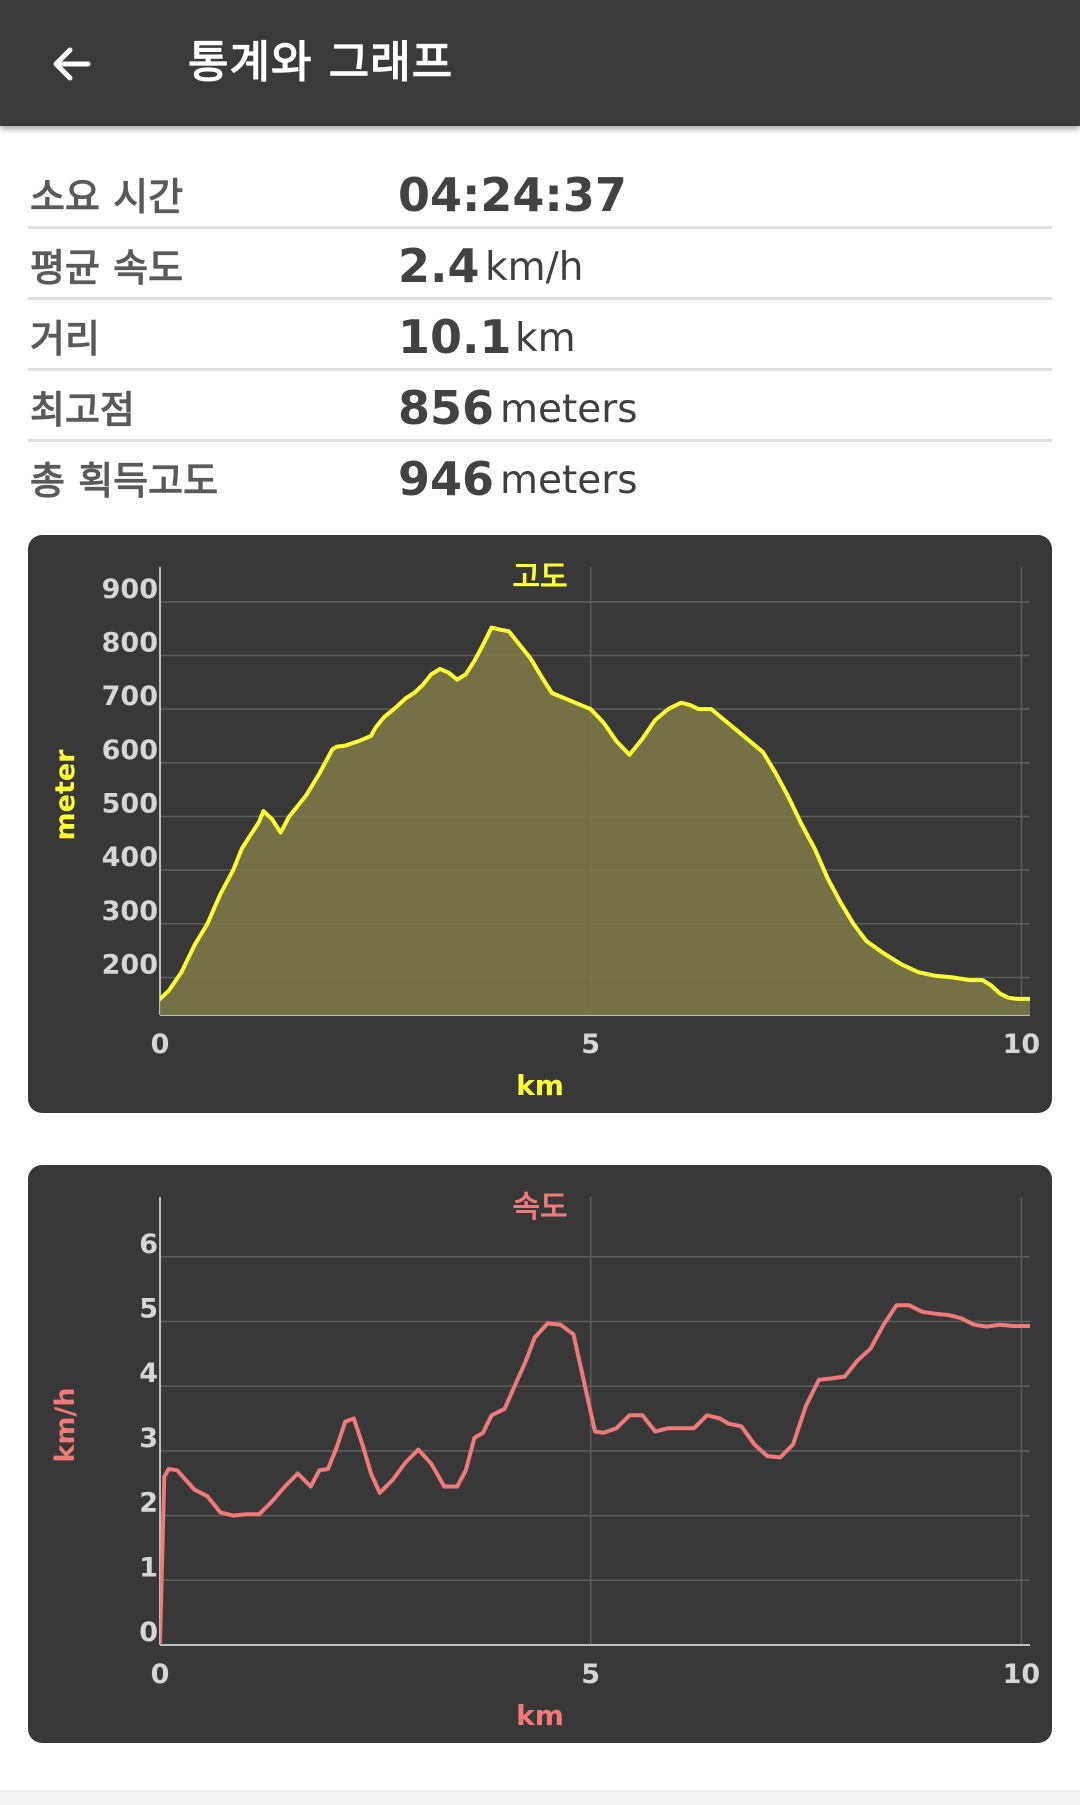 The width and height of the screenshot is (1080, 1805). I want to click on y-axis-label: meter, so click(65, 795).